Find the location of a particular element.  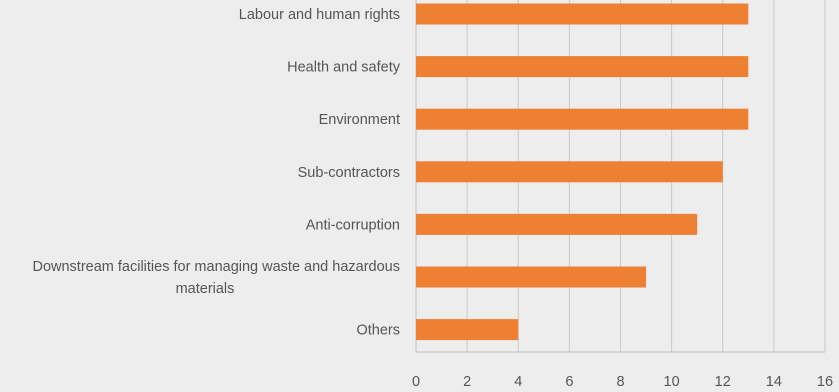

category-label: Labour and human rights is located at coordinates (319, 15).